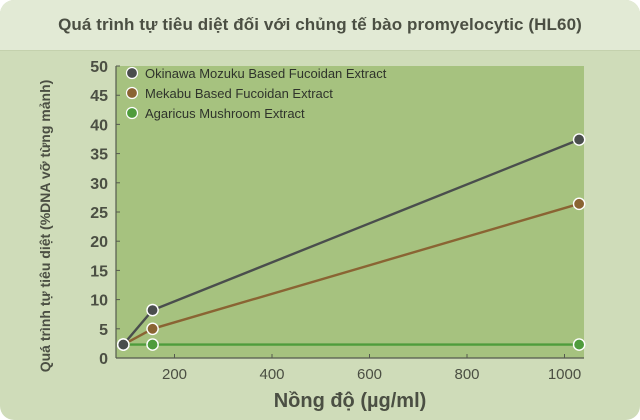 Image resolution: width=640 pixels, height=420 pixels. I want to click on x-axis-label: Nồng độ (µg/ml), so click(350, 401).